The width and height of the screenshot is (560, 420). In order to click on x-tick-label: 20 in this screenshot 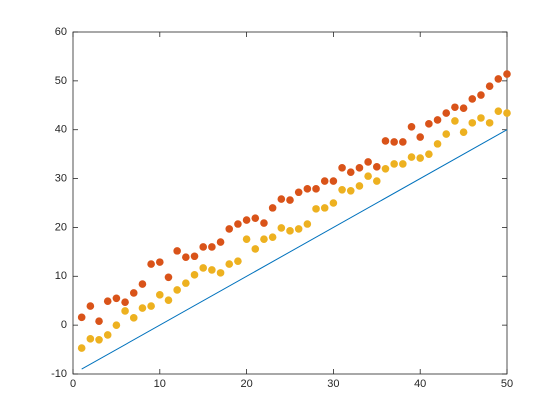, I will do `click(246, 384)`.